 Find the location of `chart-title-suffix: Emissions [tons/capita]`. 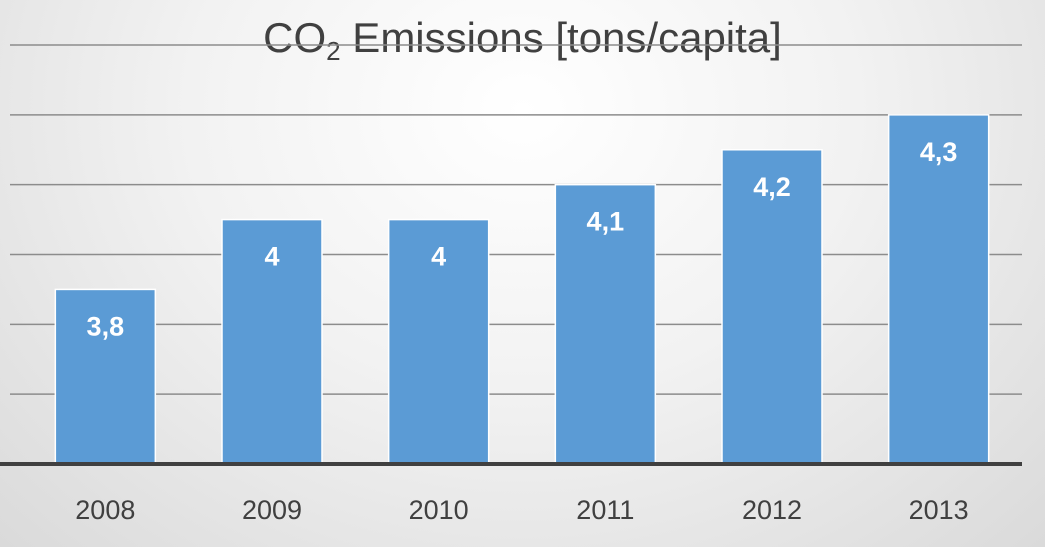

chart-title-suffix: Emissions [tons/capita] is located at coordinates (561, 37).